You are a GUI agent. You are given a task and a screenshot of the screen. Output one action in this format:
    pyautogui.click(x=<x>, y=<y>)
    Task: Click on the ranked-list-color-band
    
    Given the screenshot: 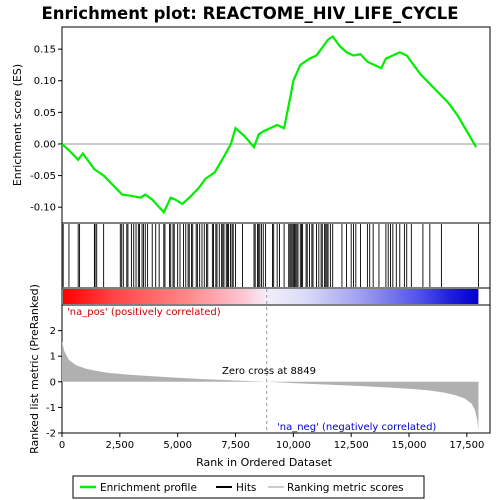 What is the action you would take?
    pyautogui.click(x=276, y=296)
    